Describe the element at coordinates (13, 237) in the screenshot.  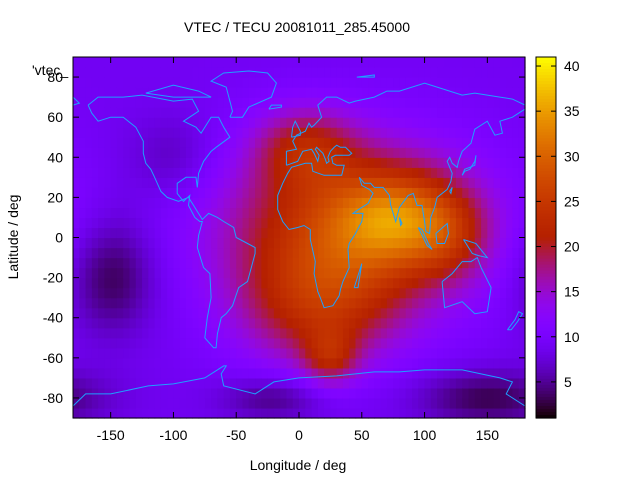
I see `y-axis-label: Latitude / deg` at that location.